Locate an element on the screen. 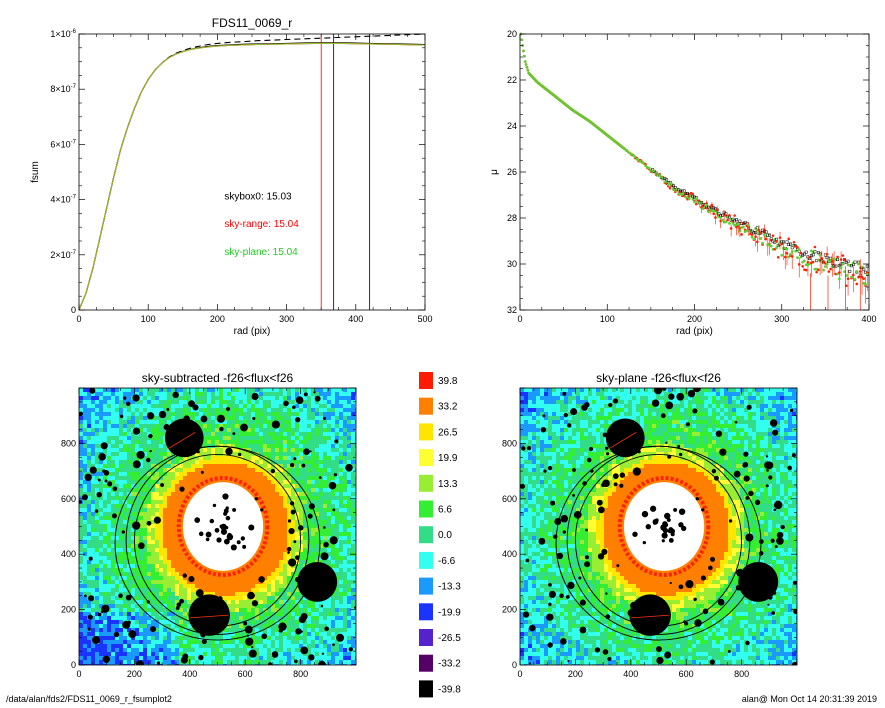 Image resolution: width=885 pixels, height=708 pixels. profile-point-red is located at coordinates (839, 272).